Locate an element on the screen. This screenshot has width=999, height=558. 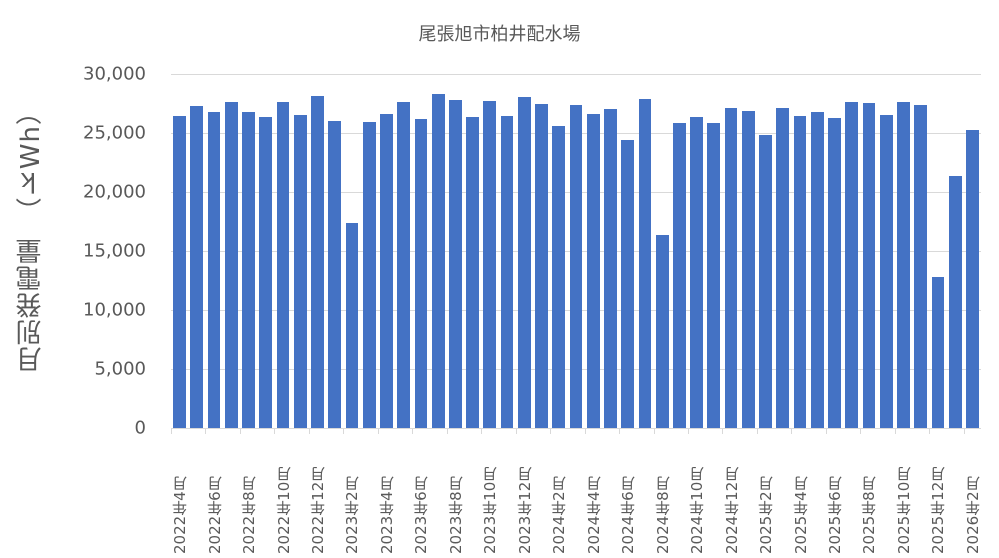
x-tick-label-text: 2023年10月 is located at coordinates (490, 510).